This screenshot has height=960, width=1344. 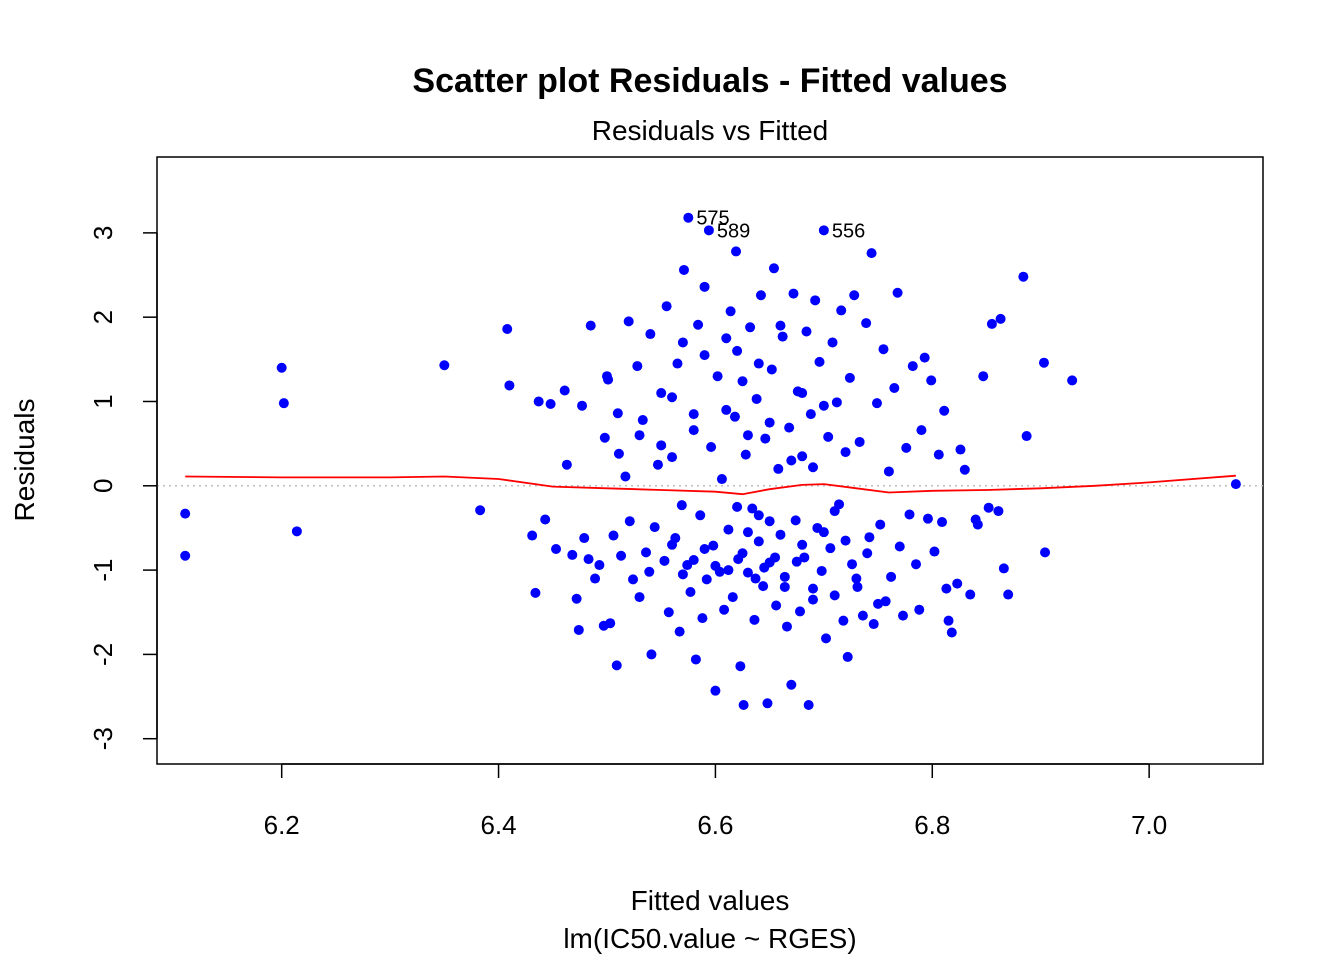 I want to click on y-axis-label: Residuals, so click(x=24, y=460).